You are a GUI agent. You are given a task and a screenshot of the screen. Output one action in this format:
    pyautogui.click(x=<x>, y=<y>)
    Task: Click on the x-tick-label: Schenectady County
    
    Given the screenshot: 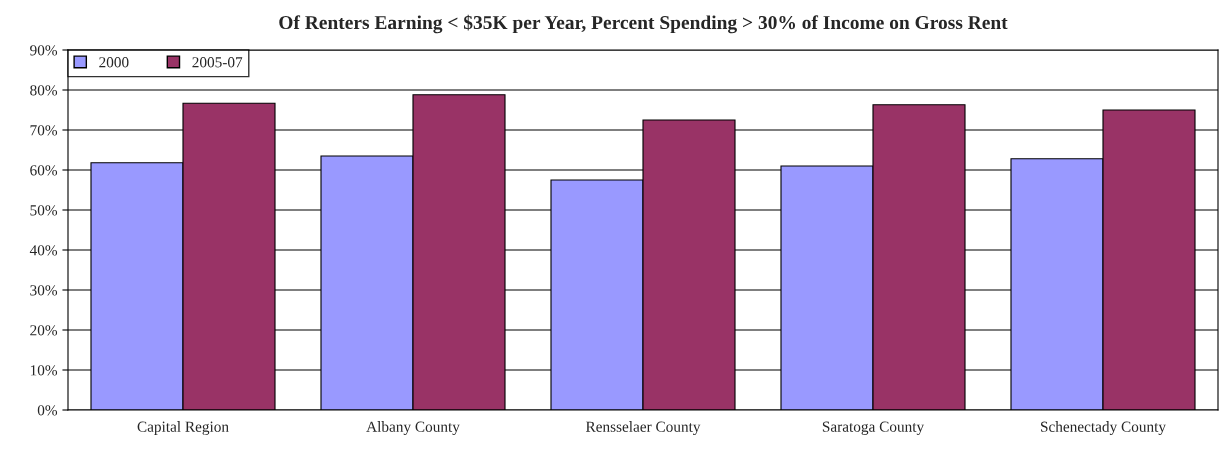 What is the action you would take?
    pyautogui.click(x=1103, y=428)
    